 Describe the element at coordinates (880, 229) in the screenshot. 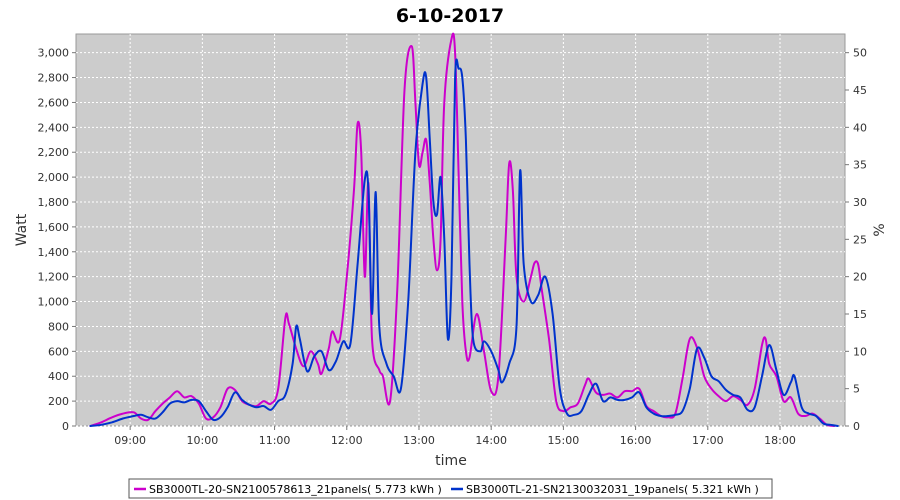

I see `y2-axis-title: %` at that location.